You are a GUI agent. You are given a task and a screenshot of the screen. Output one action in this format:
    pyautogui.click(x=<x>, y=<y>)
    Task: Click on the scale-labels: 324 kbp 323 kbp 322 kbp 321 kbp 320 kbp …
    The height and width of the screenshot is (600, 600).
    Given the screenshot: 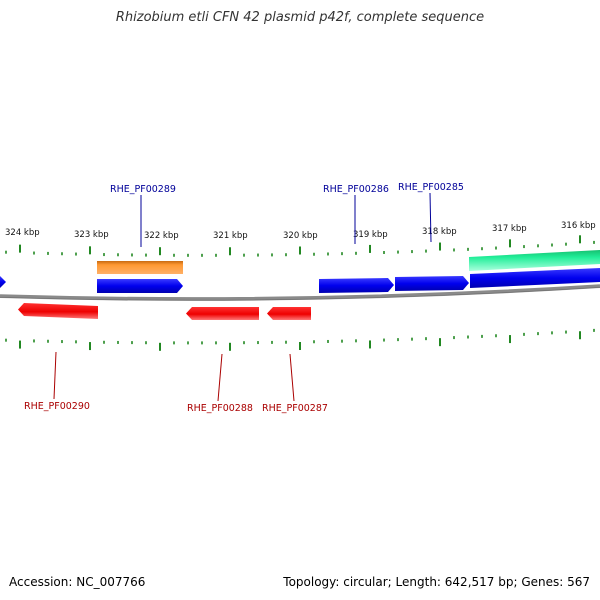 What is the action you would take?
    pyautogui.click(x=300, y=231)
    